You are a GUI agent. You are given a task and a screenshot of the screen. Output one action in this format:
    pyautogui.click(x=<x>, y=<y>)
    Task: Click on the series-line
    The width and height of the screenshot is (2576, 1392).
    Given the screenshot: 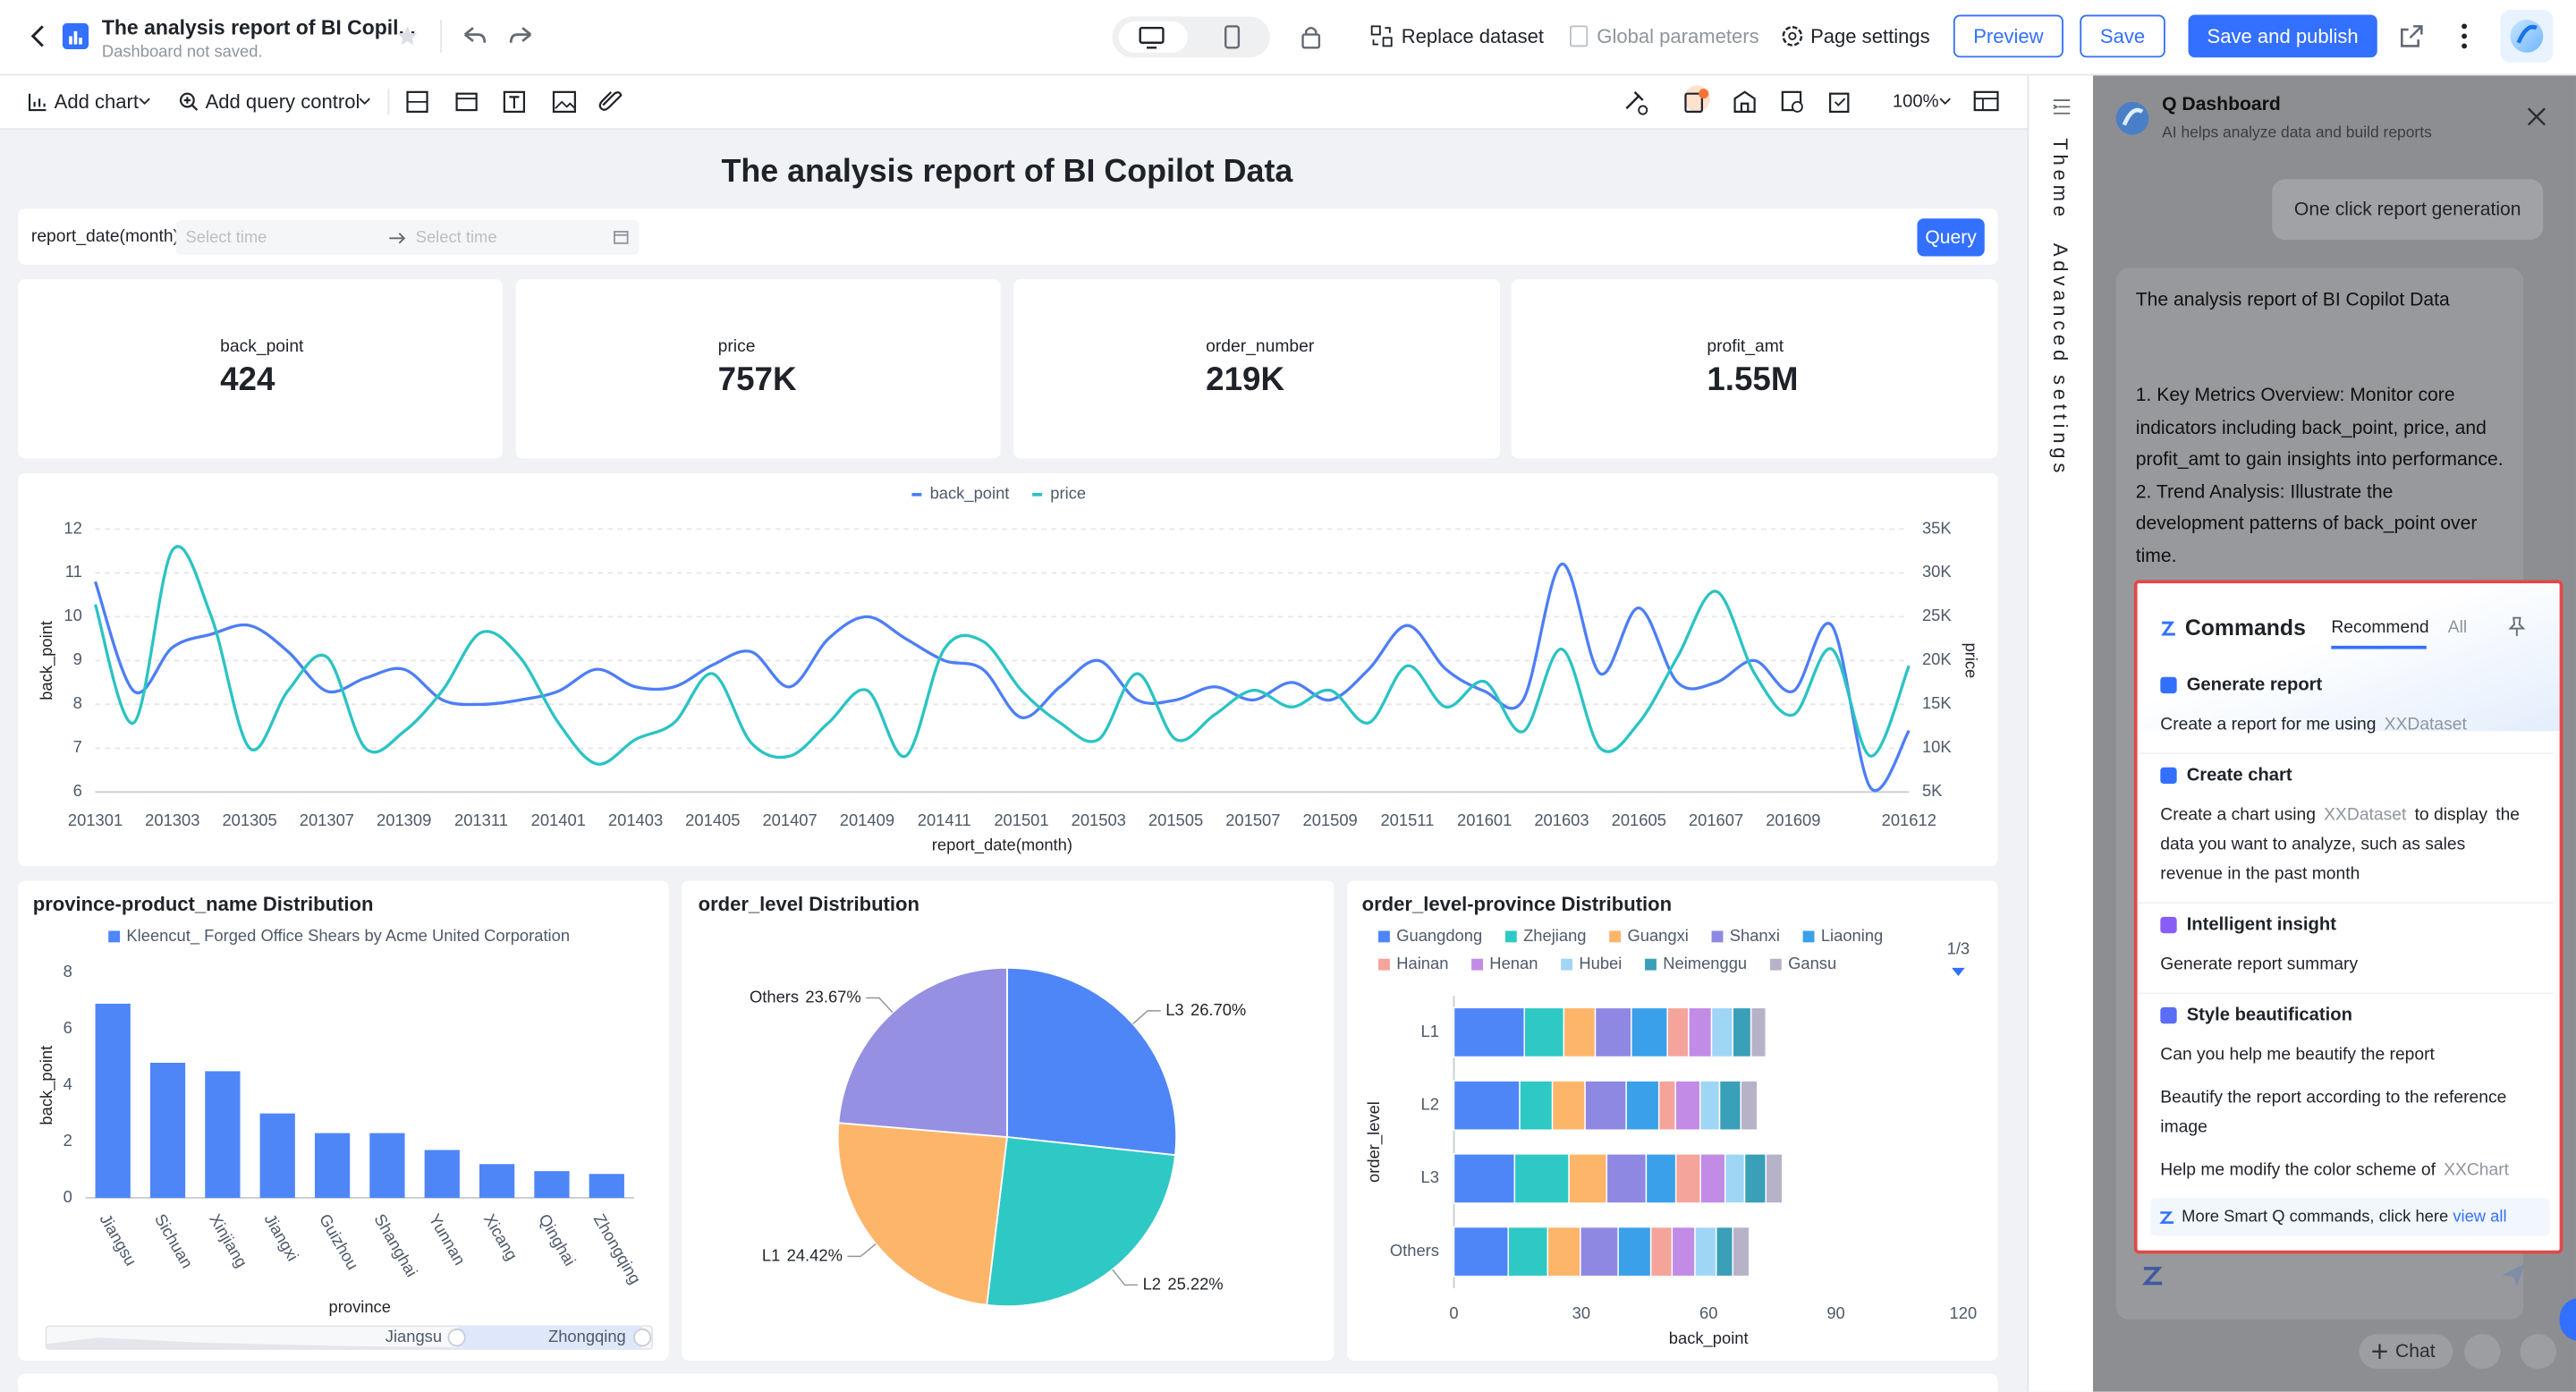 What is the action you would take?
    pyautogui.click(x=1003, y=655)
    